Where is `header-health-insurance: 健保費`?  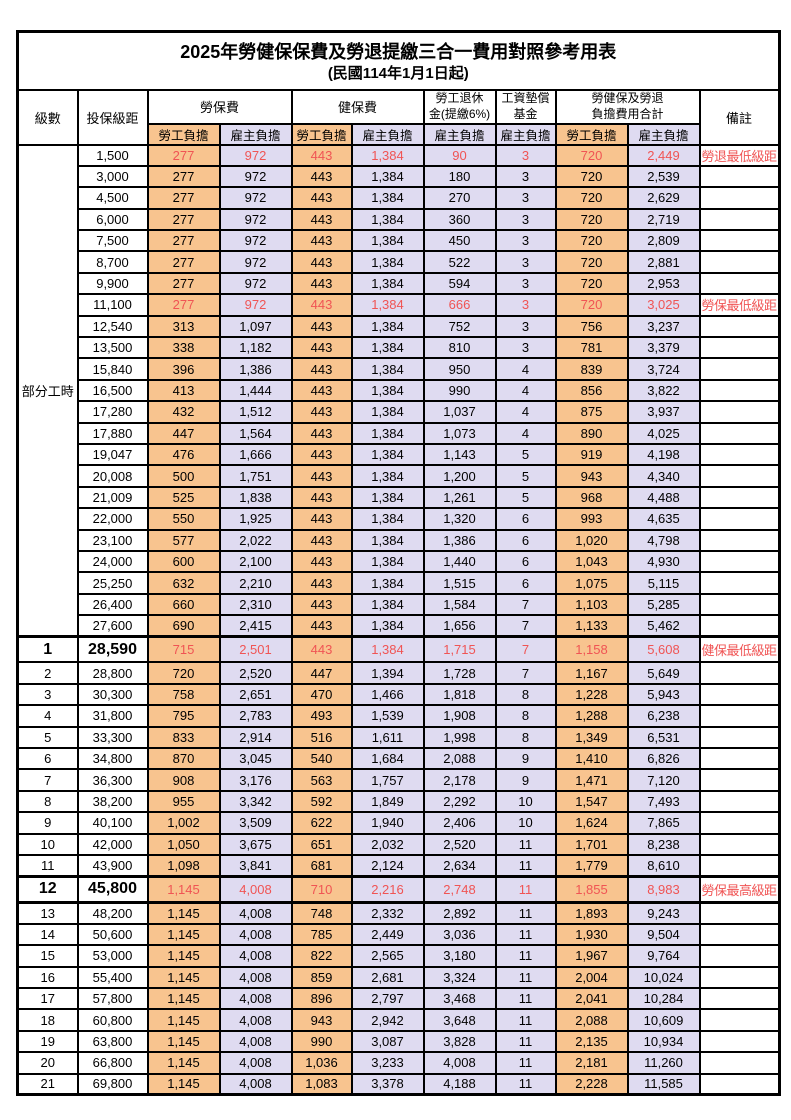
header-health-insurance: 健保費 is located at coordinates (357, 106).